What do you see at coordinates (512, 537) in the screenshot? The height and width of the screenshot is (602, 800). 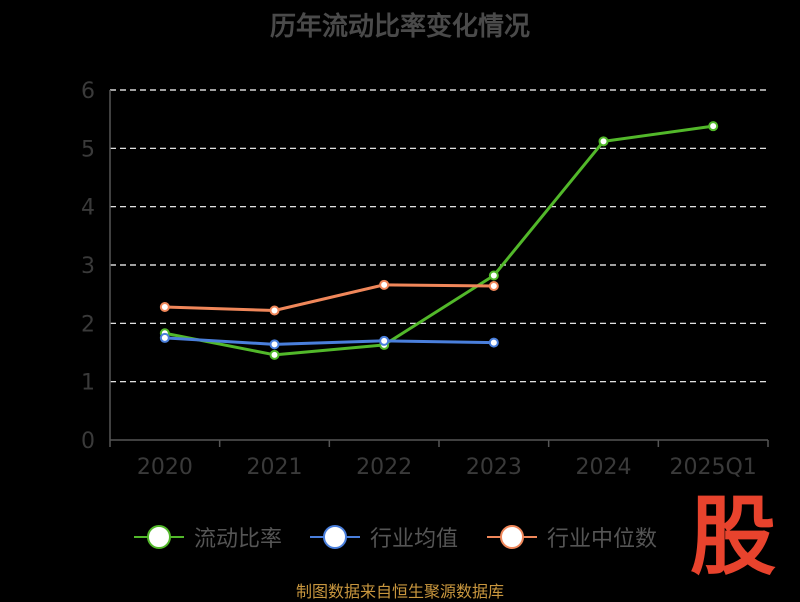 I see `legend-marker-industry-median` at bounding box center [512, 537].